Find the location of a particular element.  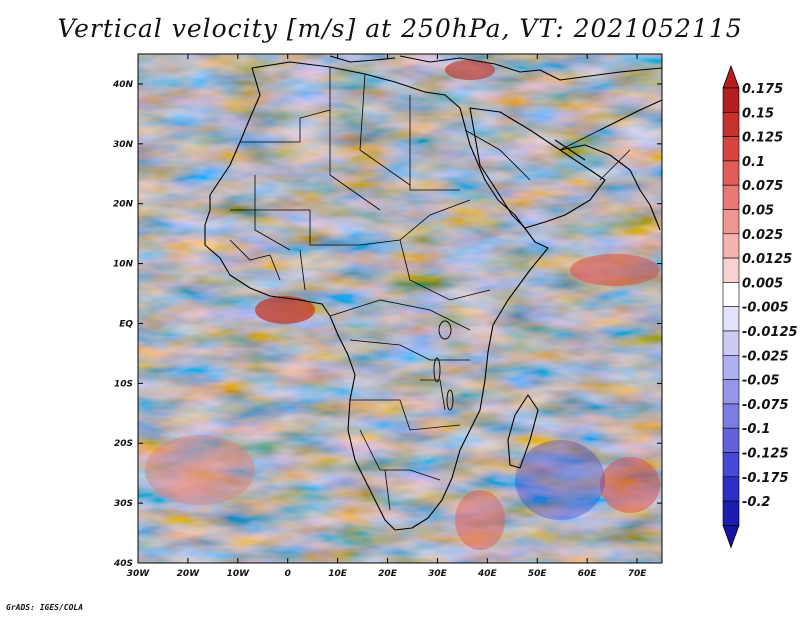

lon-tick-label: 50E is located at coordinates (538, 574).